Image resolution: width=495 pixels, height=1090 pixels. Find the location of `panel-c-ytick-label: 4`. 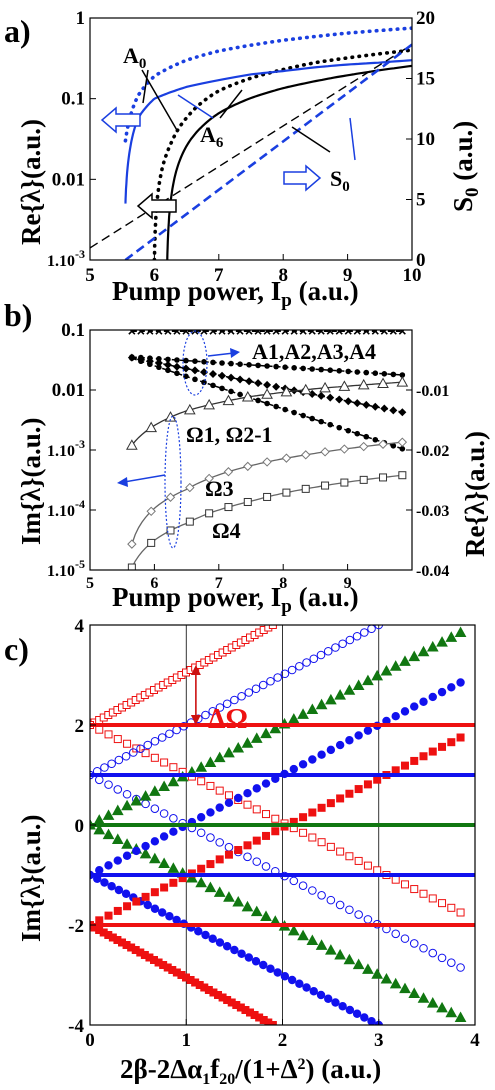

panel-c-ytick-label: 4 is located at coordinates (80, 626).